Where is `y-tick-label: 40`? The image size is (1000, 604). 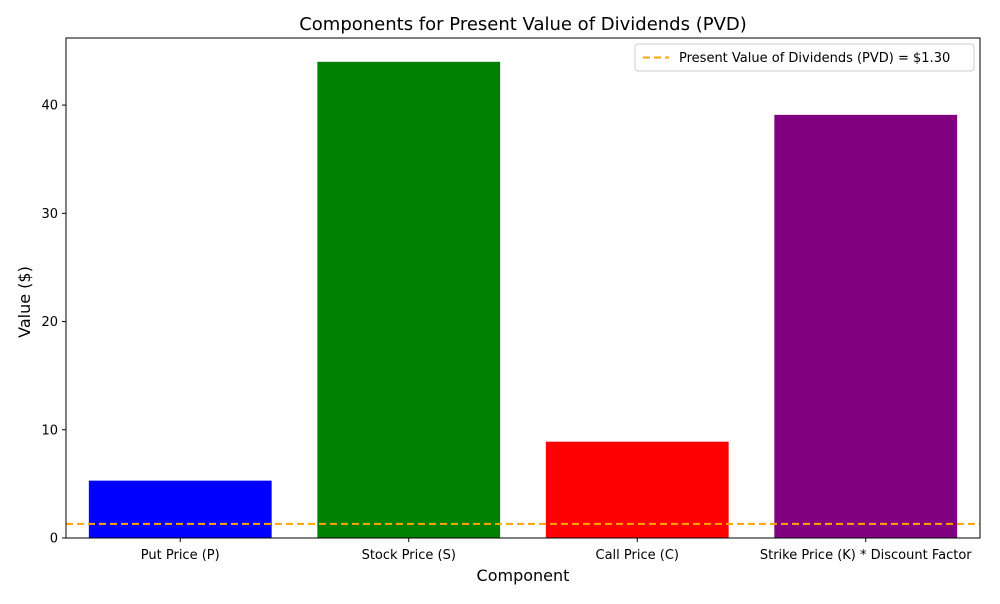 y-tick-label: 40 is located at coordinates (49, 106).